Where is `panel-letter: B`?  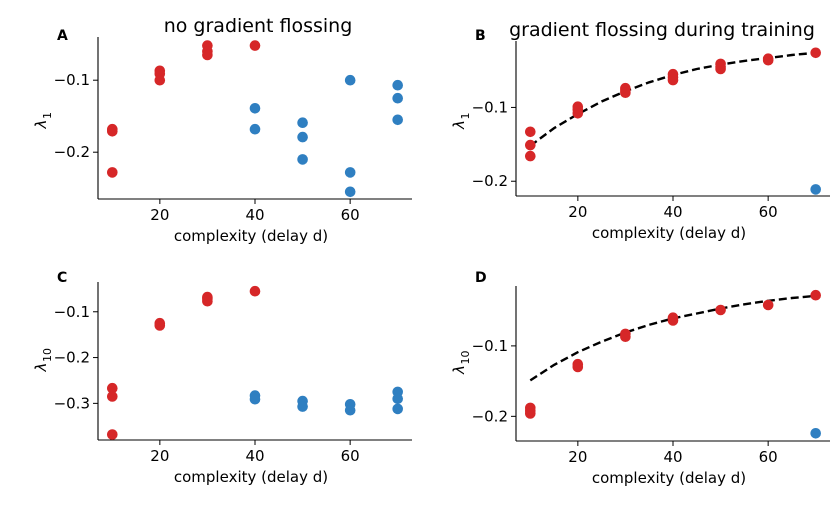
panel-letter: B is located at coordinates (480, 36).